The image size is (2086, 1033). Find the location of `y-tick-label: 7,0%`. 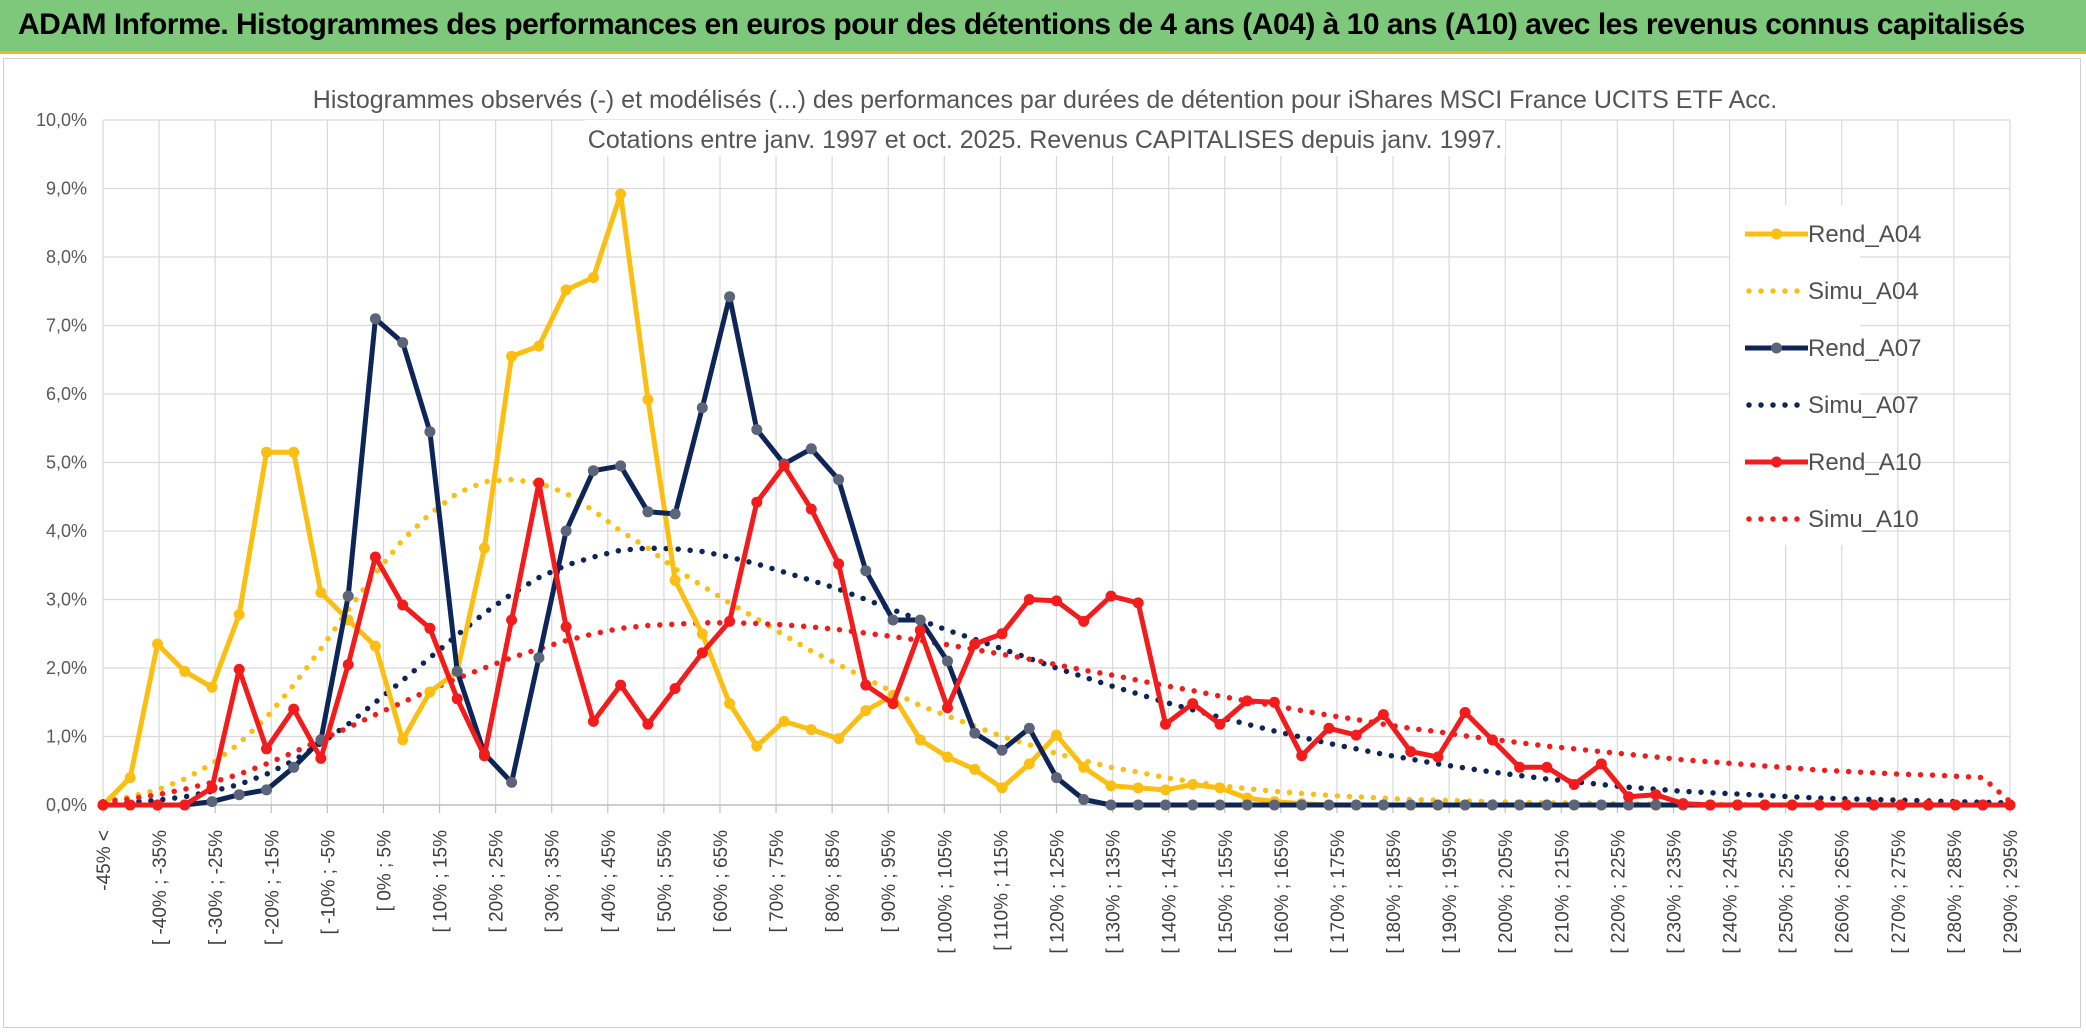

y-tick-label: 7,0% is located at coordinates (66, 326).